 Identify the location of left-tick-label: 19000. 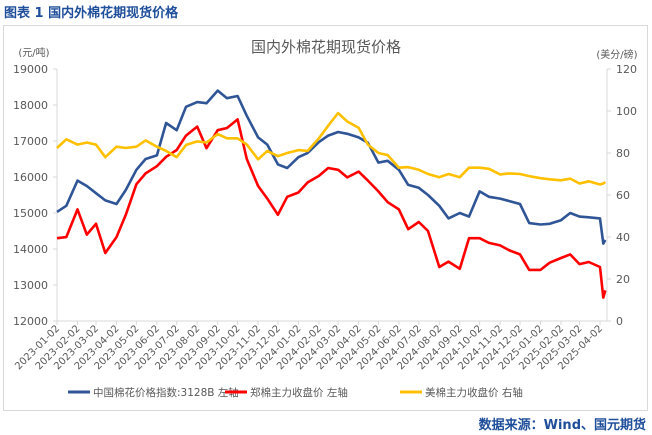
(30, 69).